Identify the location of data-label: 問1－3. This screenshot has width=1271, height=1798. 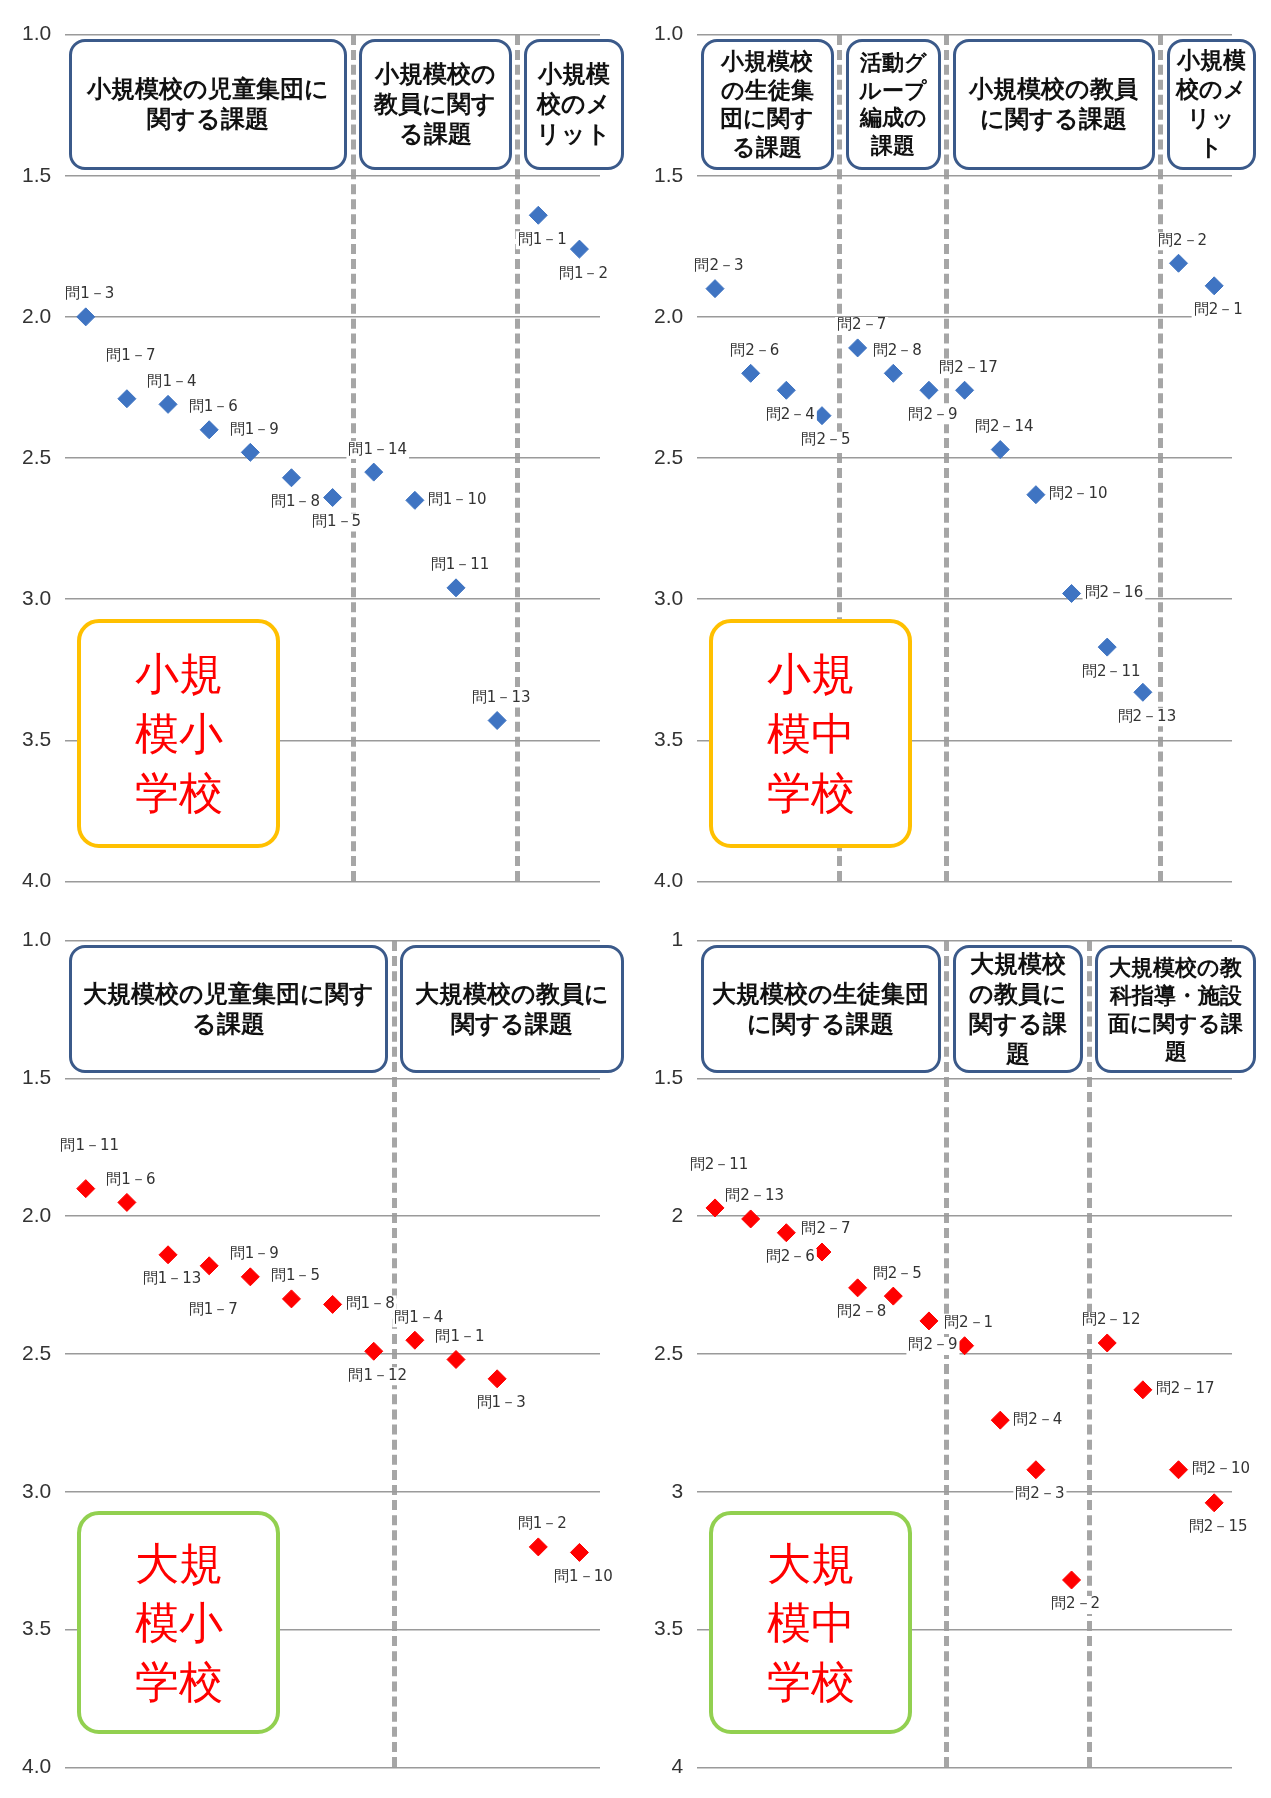
(501, 1402).